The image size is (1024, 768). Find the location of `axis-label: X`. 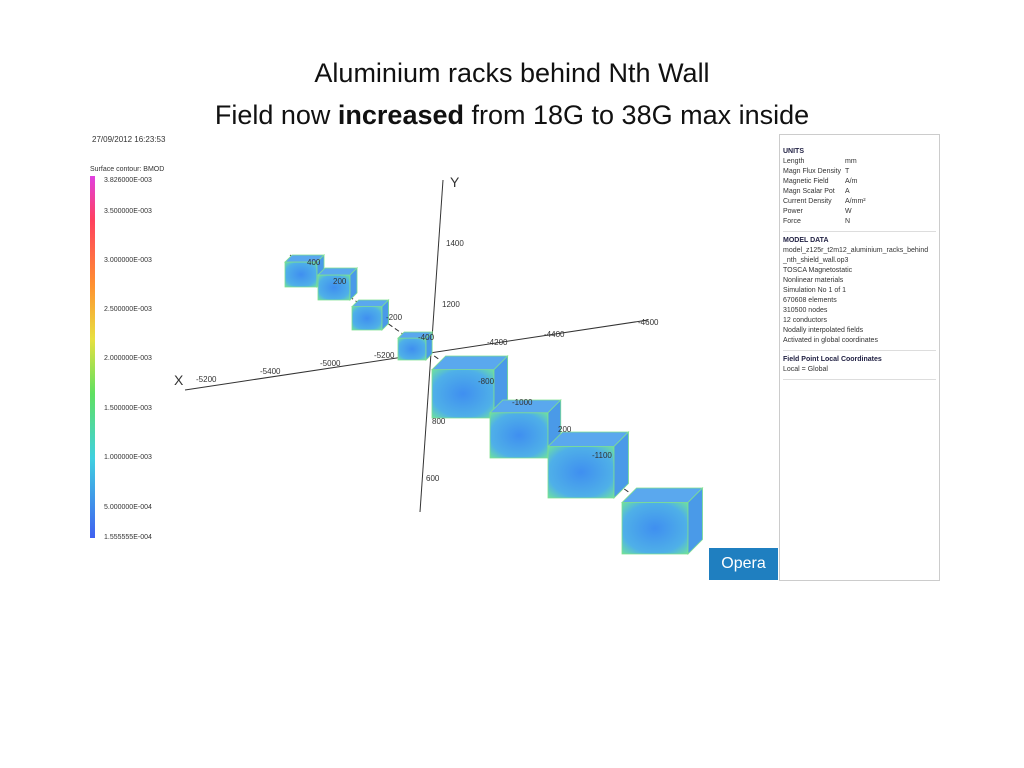

axis-label: X is located at coordinates (179, 380).